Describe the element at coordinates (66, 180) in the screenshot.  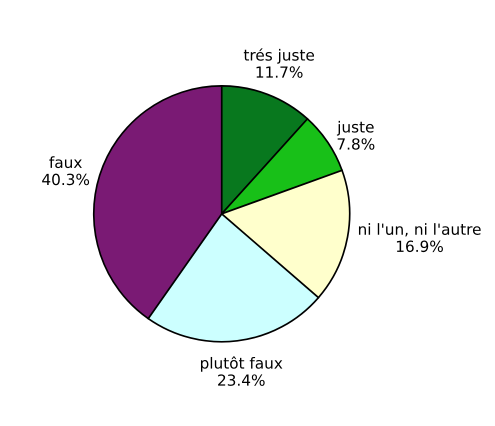
I see `data-label: 40.3%` at that location.